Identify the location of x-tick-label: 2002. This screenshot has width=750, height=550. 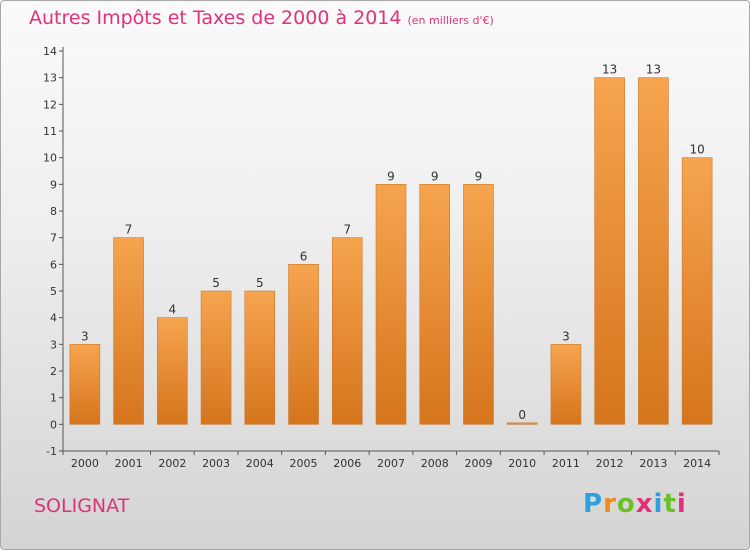
(172, 463).